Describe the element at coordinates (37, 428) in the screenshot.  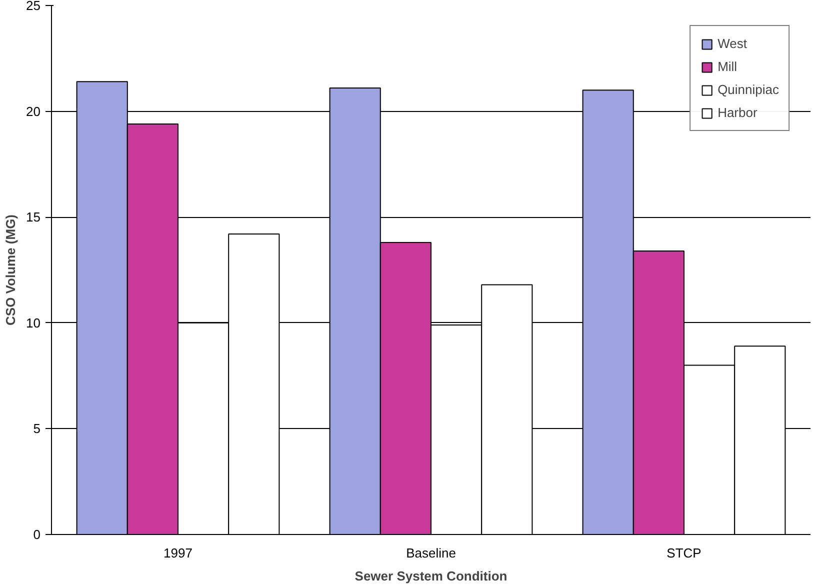
I see `y-tick-label: 5` at that location.